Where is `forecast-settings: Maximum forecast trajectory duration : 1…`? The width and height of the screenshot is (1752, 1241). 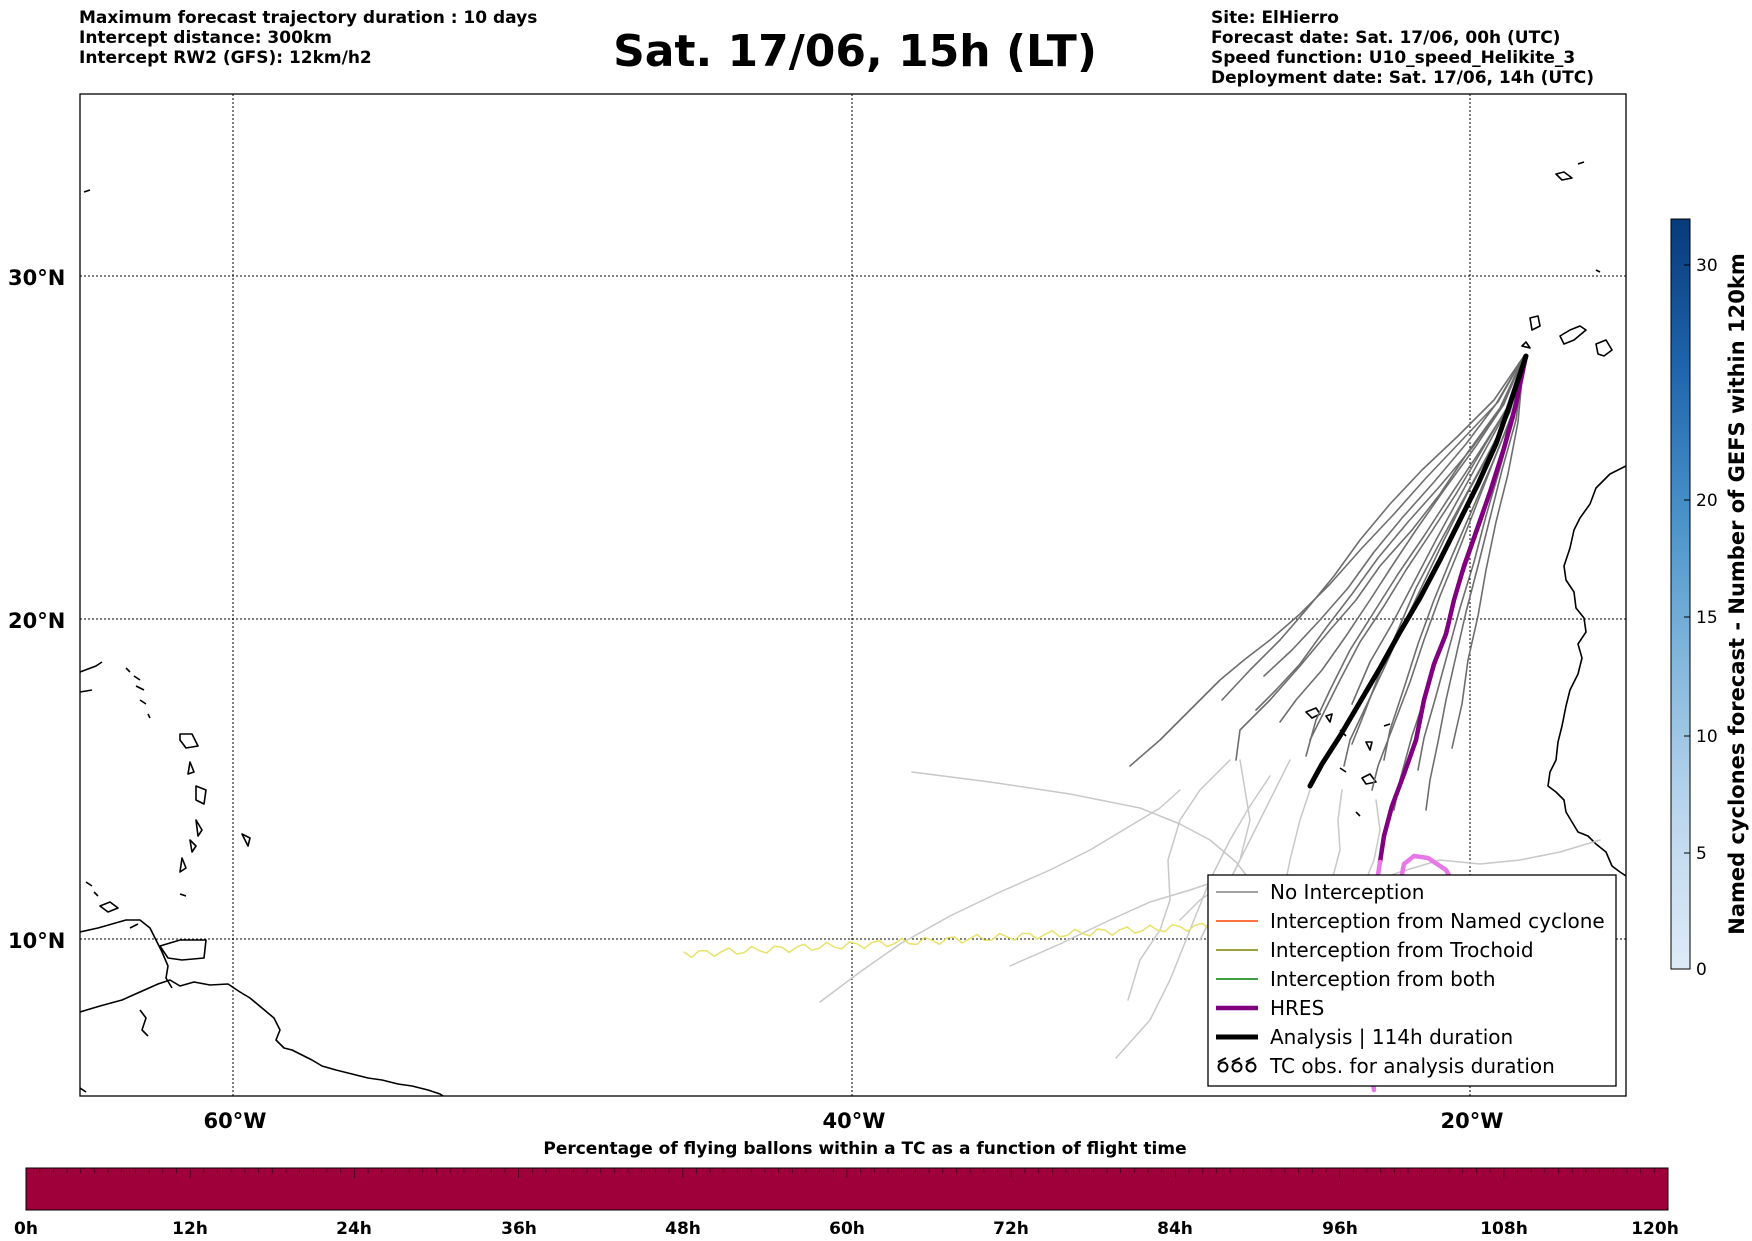
forecast-settings: Maximum forecast trajectory duration : 1… is located at coordinates (308, 38).